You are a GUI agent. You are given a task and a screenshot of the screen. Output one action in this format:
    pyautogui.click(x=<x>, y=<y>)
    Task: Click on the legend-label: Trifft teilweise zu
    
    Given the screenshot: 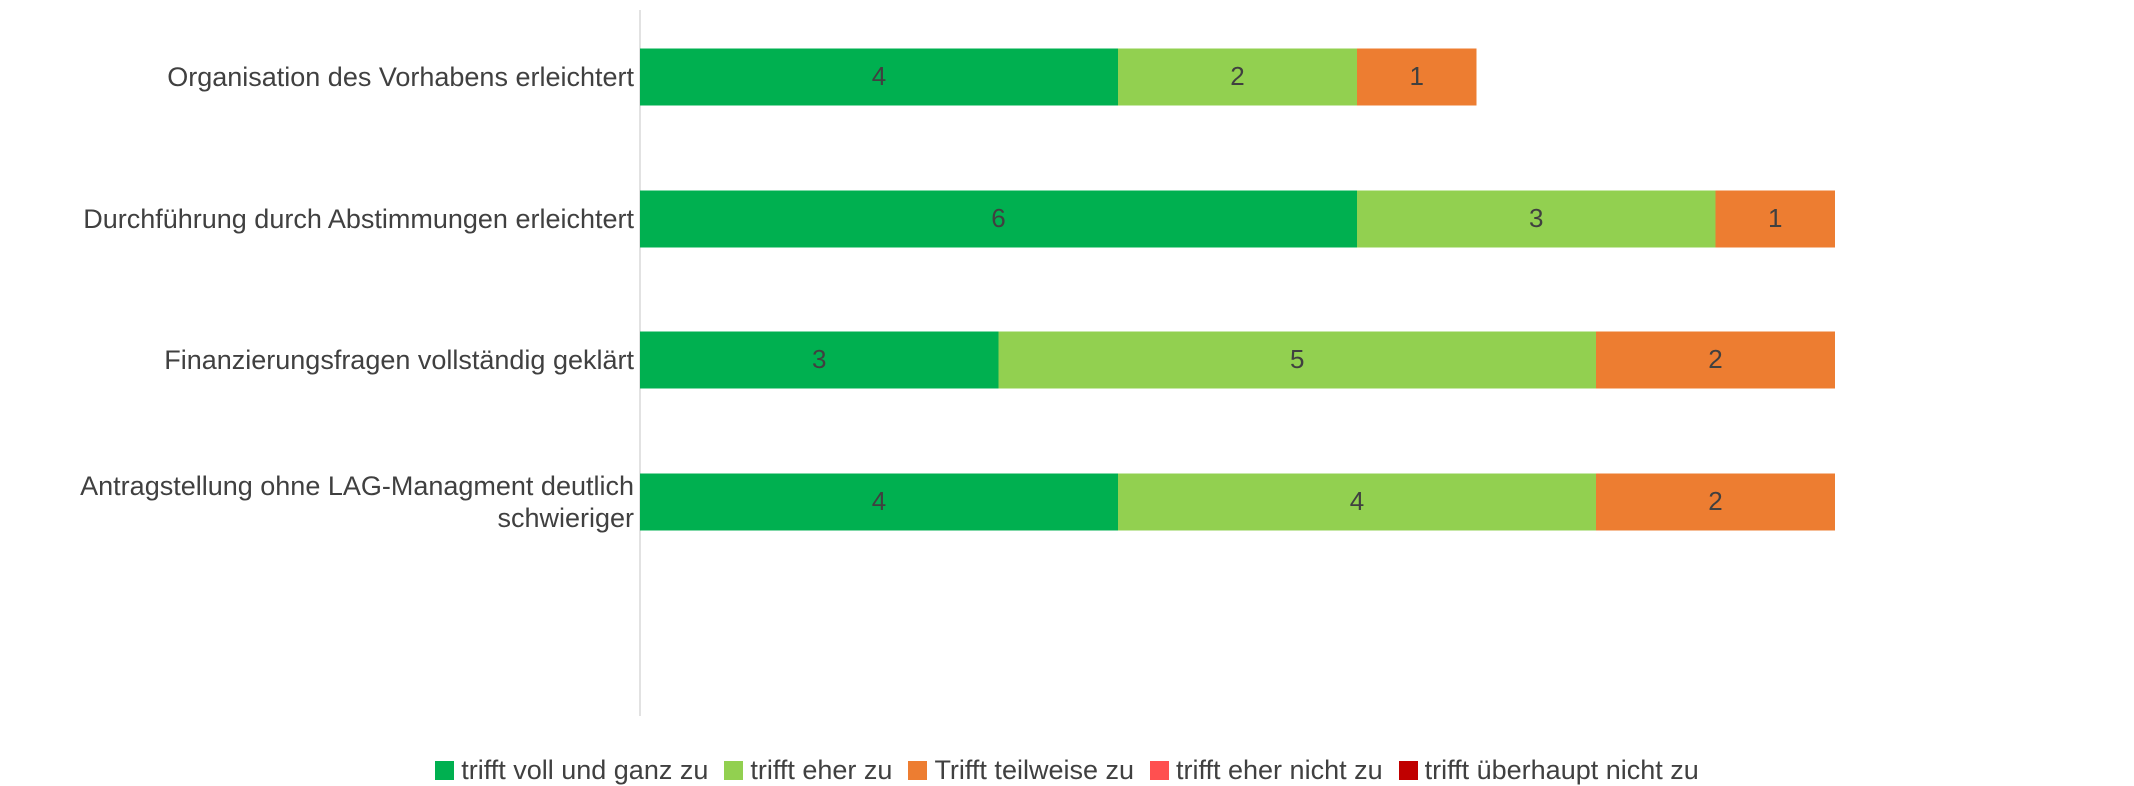 What is the action you would take?
    pyautogui.click(x=1034, y=770)
    